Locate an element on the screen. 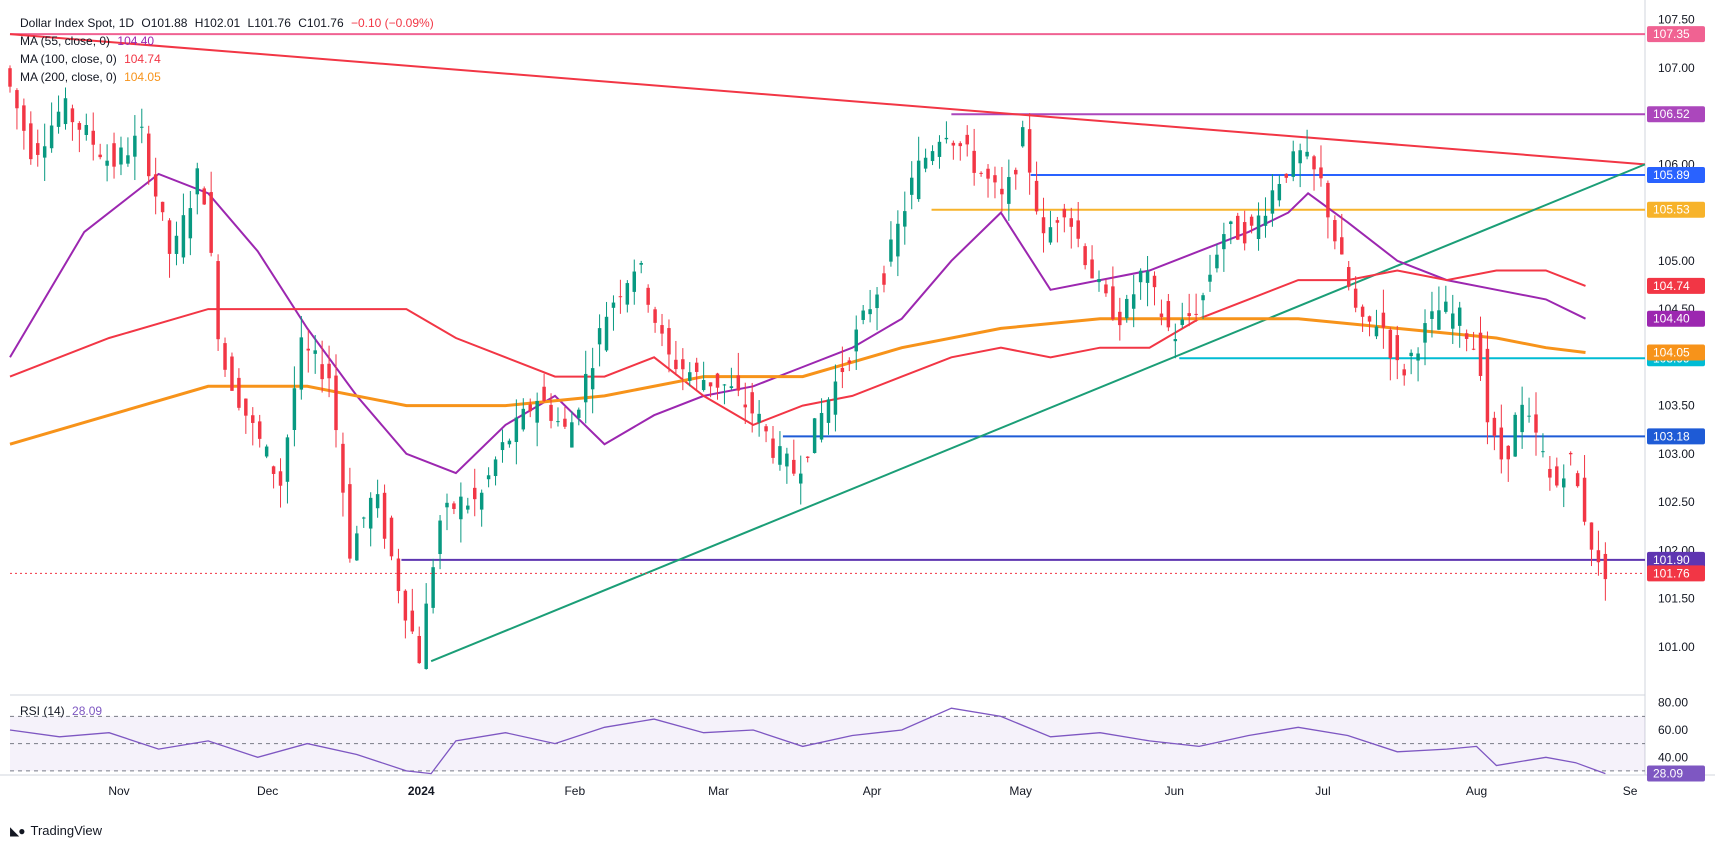  price-tick-label: 103.50 is located at coordinates (1676, 406).